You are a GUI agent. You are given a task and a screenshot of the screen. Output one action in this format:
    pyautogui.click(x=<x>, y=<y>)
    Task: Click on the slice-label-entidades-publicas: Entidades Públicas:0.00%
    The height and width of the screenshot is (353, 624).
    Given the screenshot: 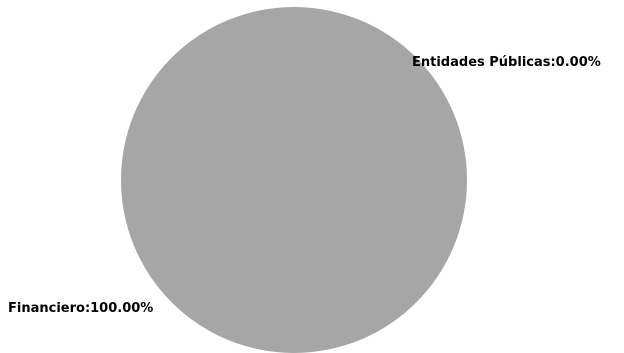 What is the action you would take?
    pyautogui.click(x=506, y=62)
    